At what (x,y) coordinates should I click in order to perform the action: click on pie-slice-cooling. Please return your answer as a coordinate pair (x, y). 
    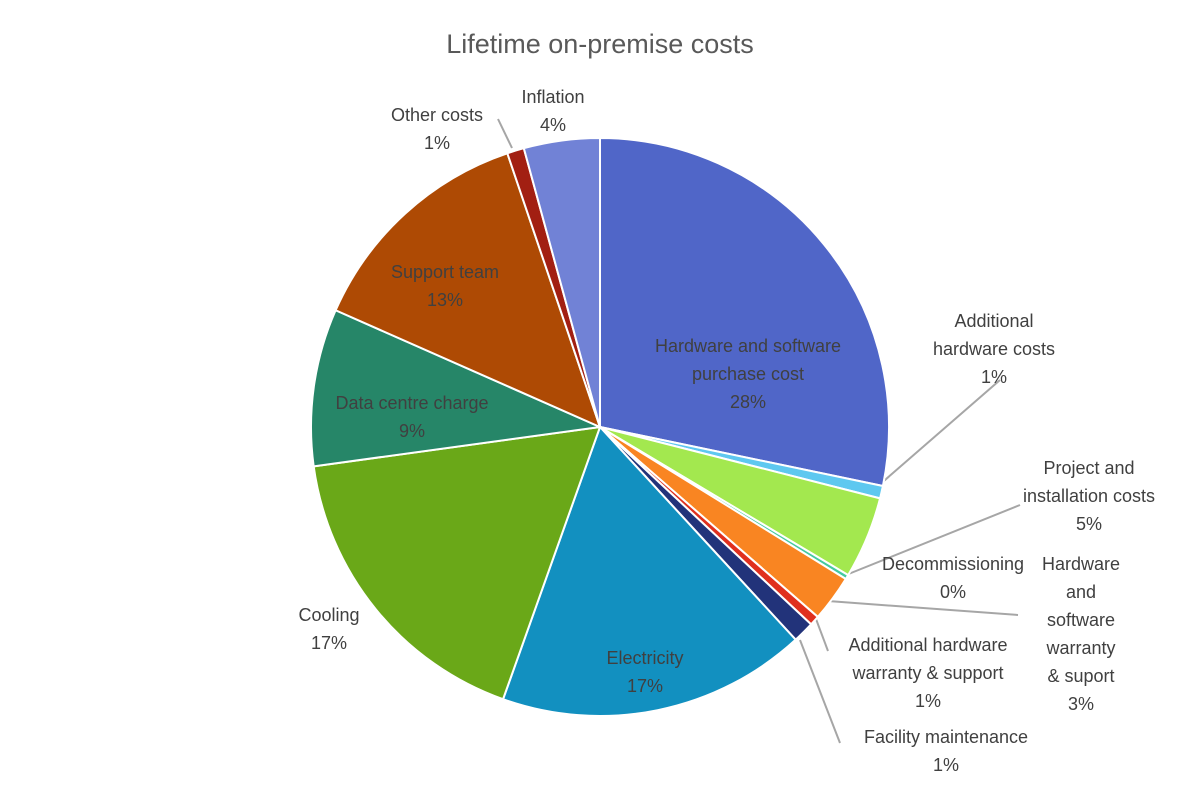
    Looking at the image, I should click on (456, 563).